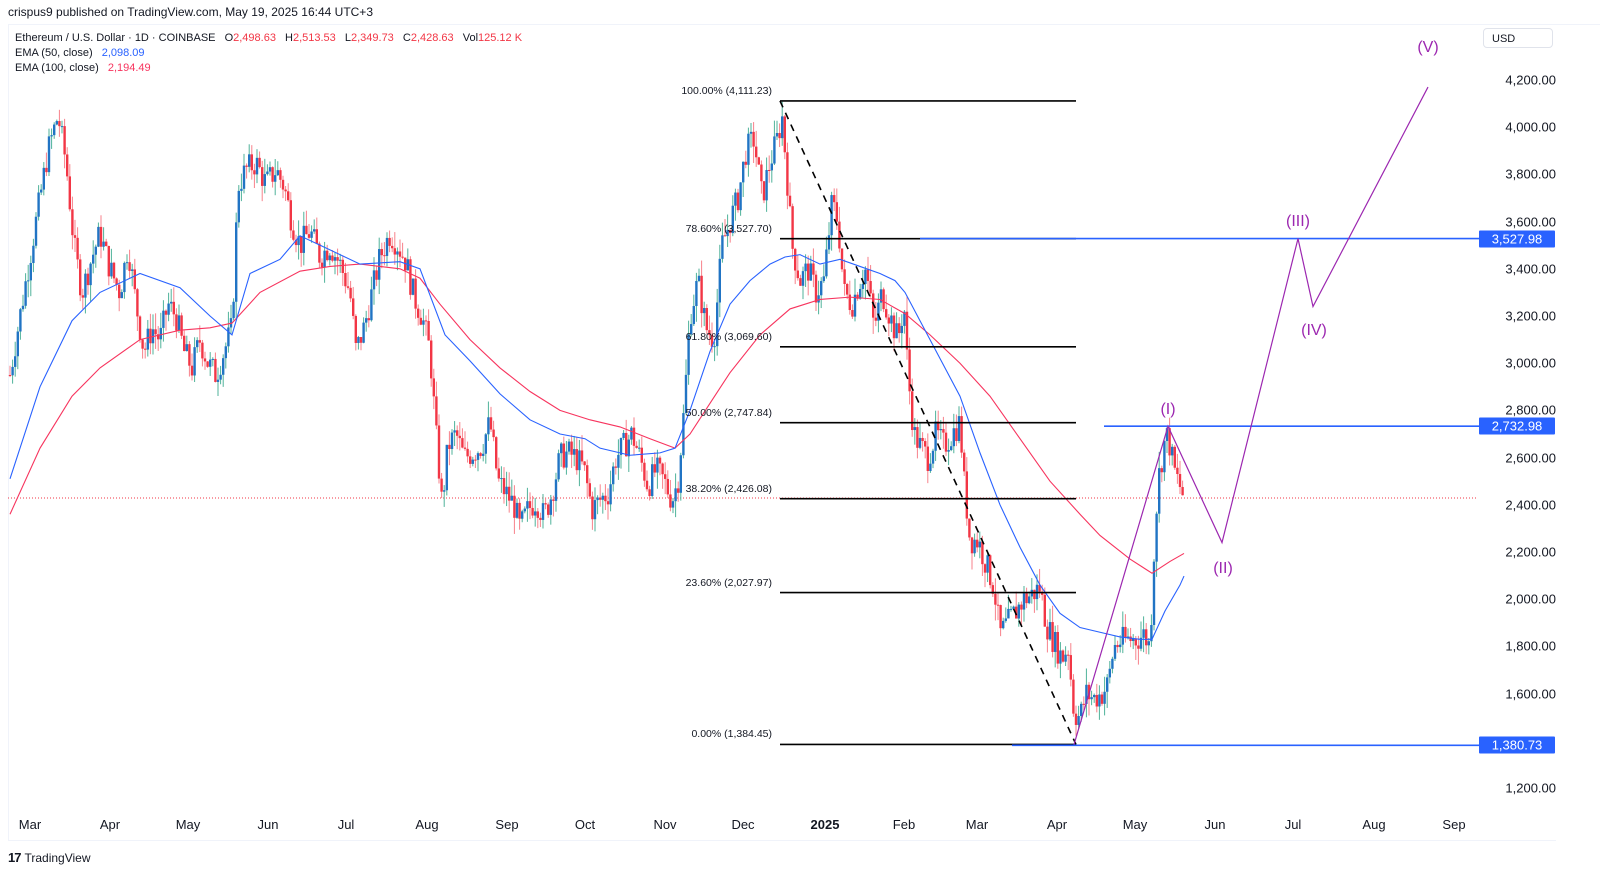  What do you see at coordinates (1517, 239) in the screenshot?
I see `price-level-tag: 3,527.98` at bounding box center [1517, 239].